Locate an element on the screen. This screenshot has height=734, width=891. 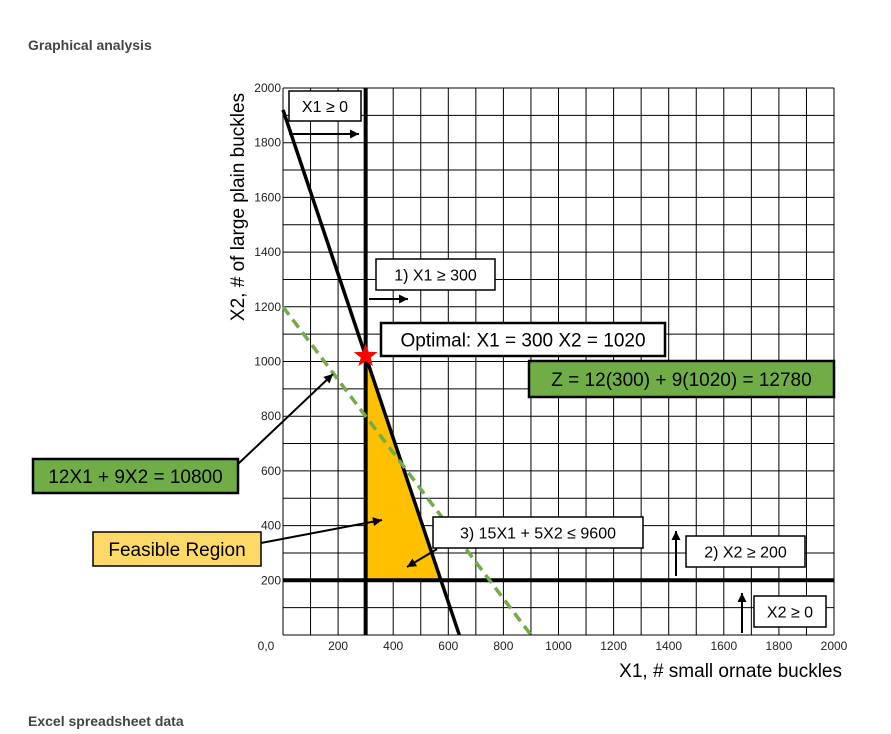
y-tick-label: 400 is located at coordinates (271, 526).